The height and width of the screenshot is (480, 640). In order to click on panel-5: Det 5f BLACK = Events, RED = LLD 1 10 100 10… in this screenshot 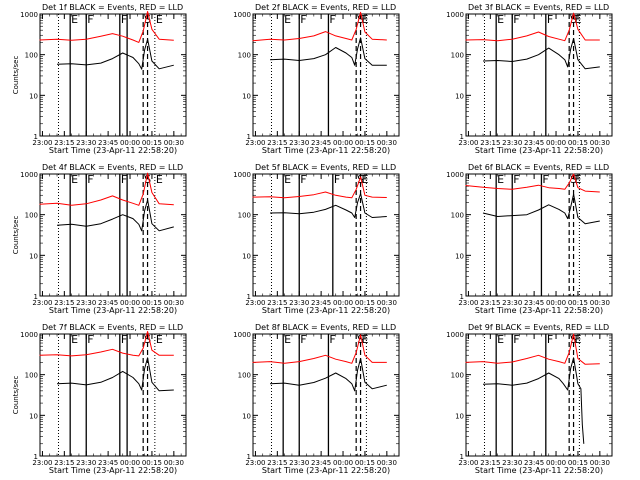, I will do `click(316, 239)`.